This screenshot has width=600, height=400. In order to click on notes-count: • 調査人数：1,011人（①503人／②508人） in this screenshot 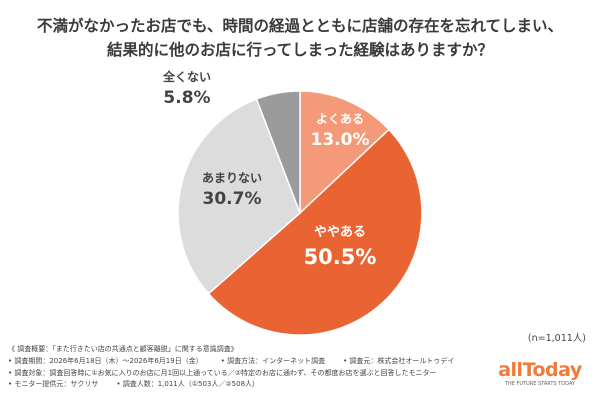, I will do `click(188, 384)`.